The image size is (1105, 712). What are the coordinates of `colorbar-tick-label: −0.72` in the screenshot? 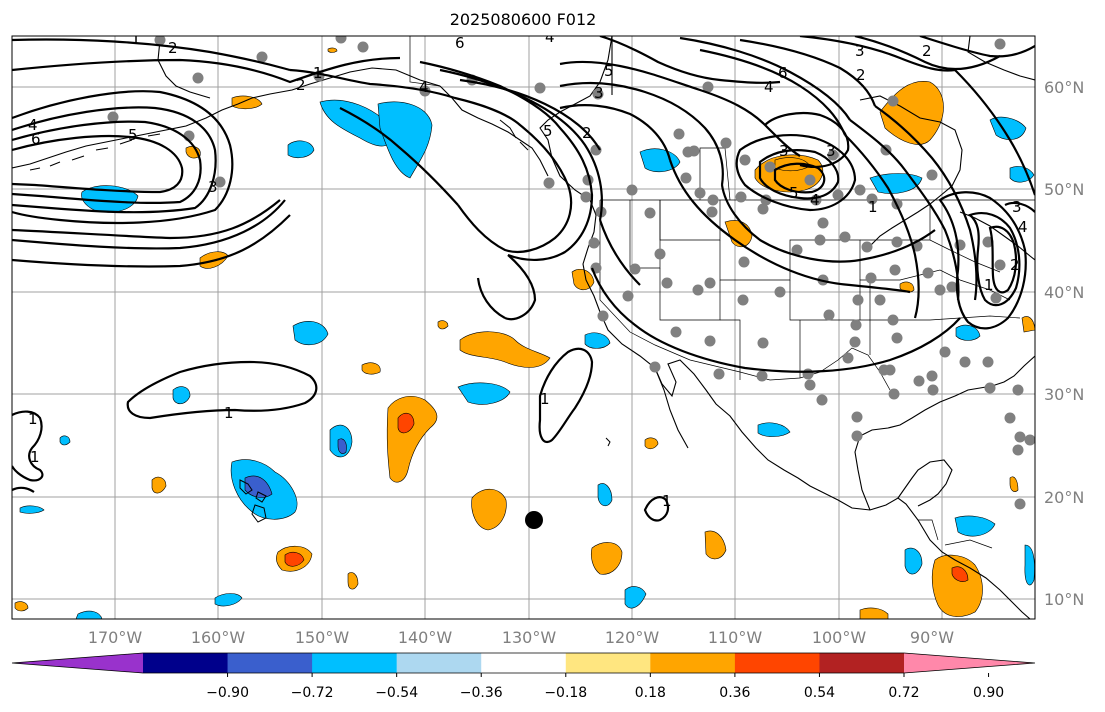 It's located at (312, 693).